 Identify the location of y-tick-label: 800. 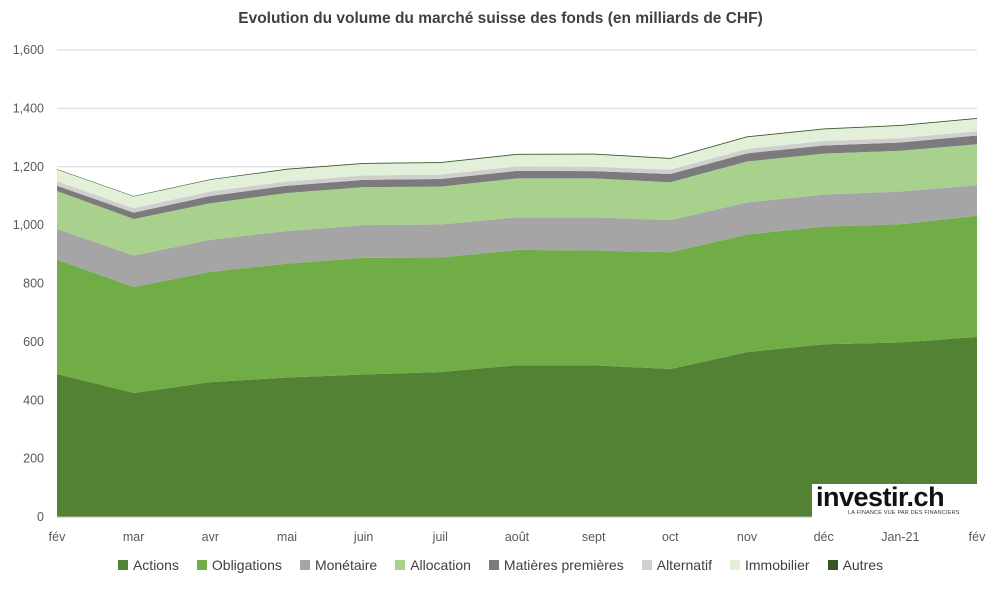
(33, 284).